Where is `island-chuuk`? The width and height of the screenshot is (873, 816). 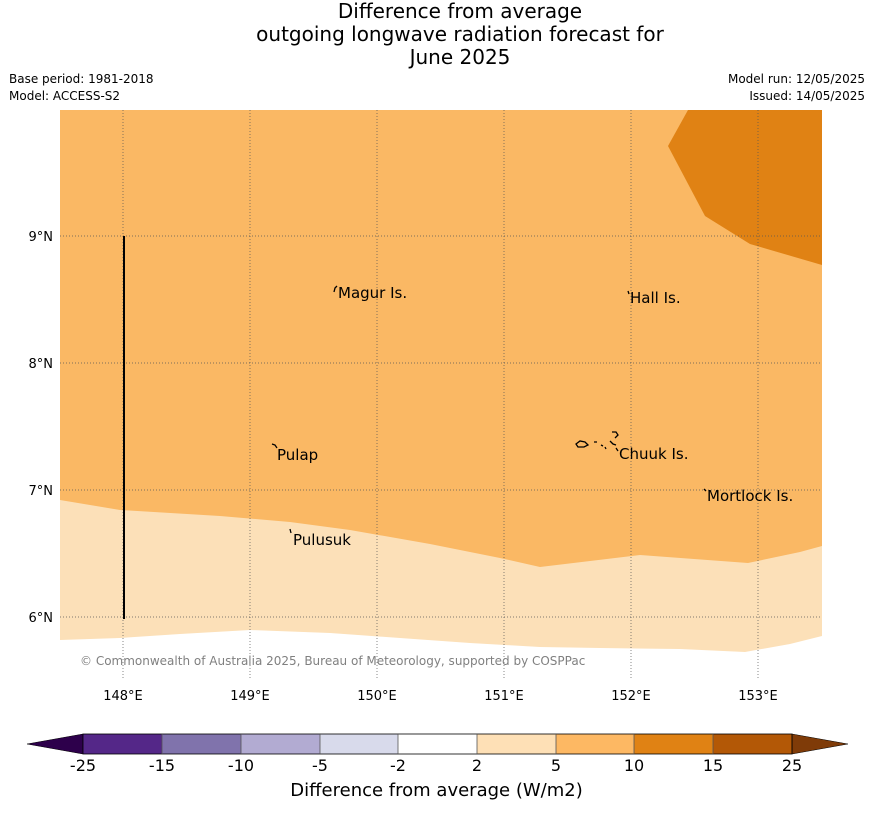
island-chuuk is located at coordinates (597, 441).